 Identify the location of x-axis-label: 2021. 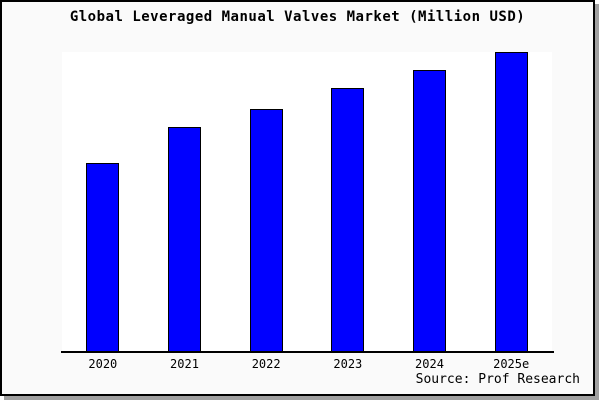
(184, 364).